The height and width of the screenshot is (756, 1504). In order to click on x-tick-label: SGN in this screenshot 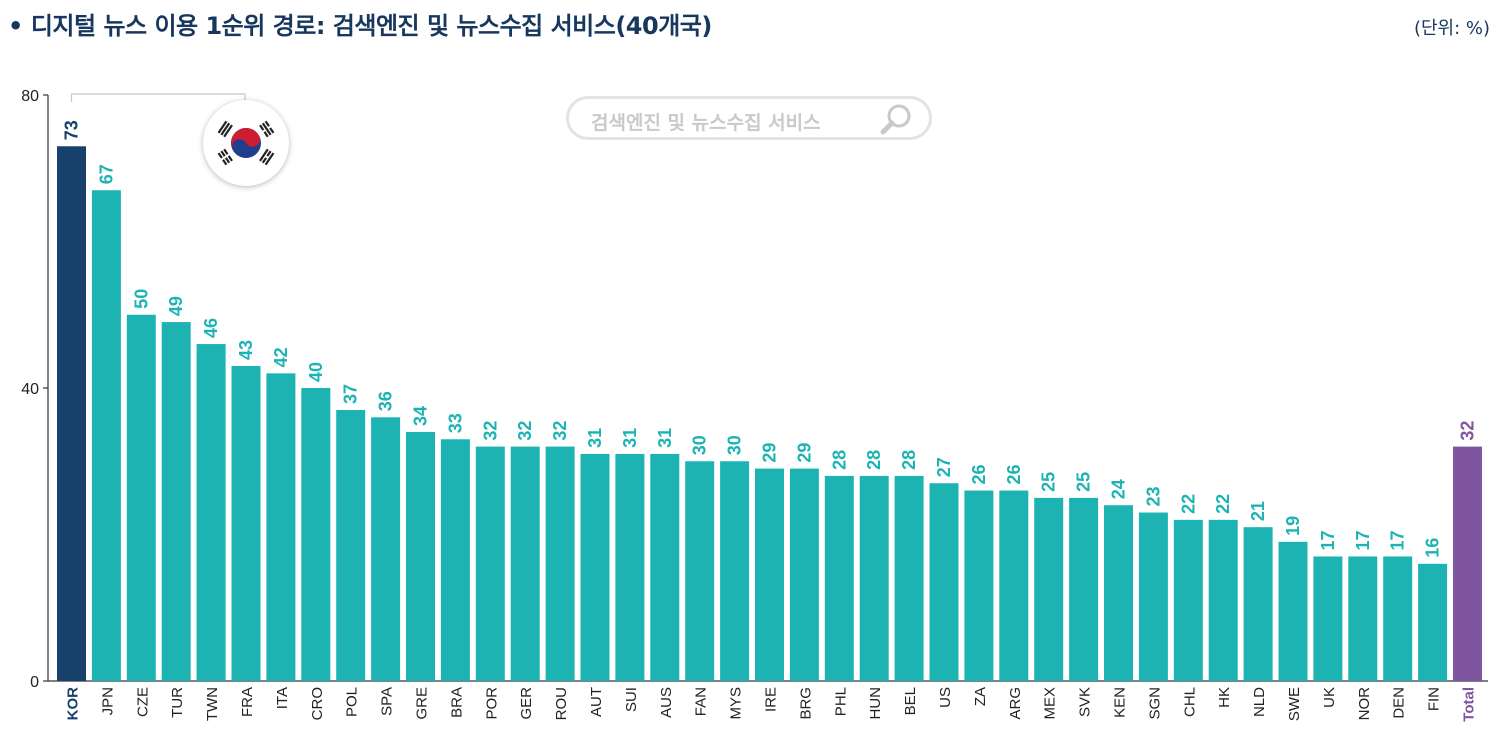, I will do `click(1154, 703)`.